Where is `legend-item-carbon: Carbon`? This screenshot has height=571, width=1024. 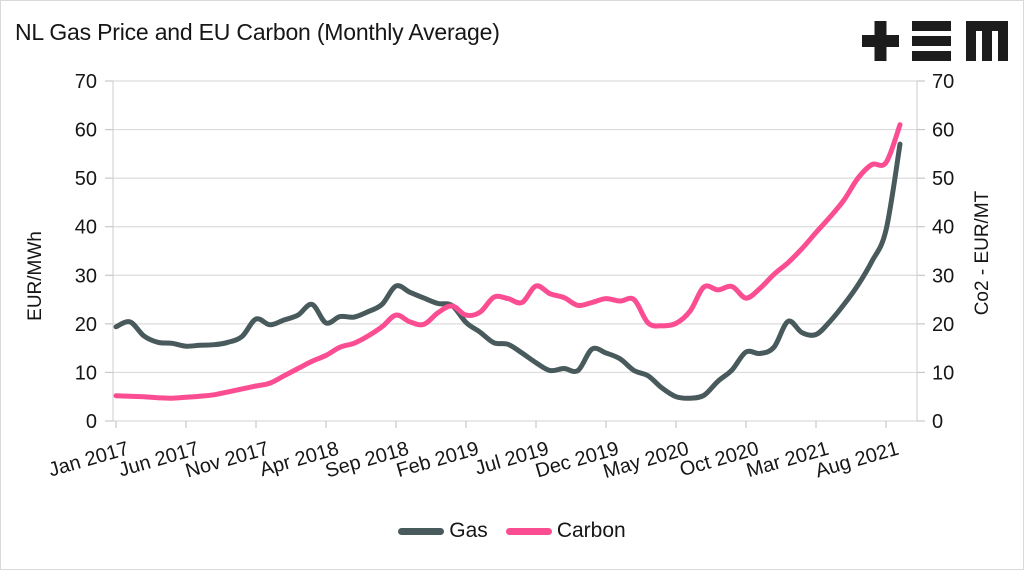
legend-item-carbon: Carbon is located at coordinates (565, 531).